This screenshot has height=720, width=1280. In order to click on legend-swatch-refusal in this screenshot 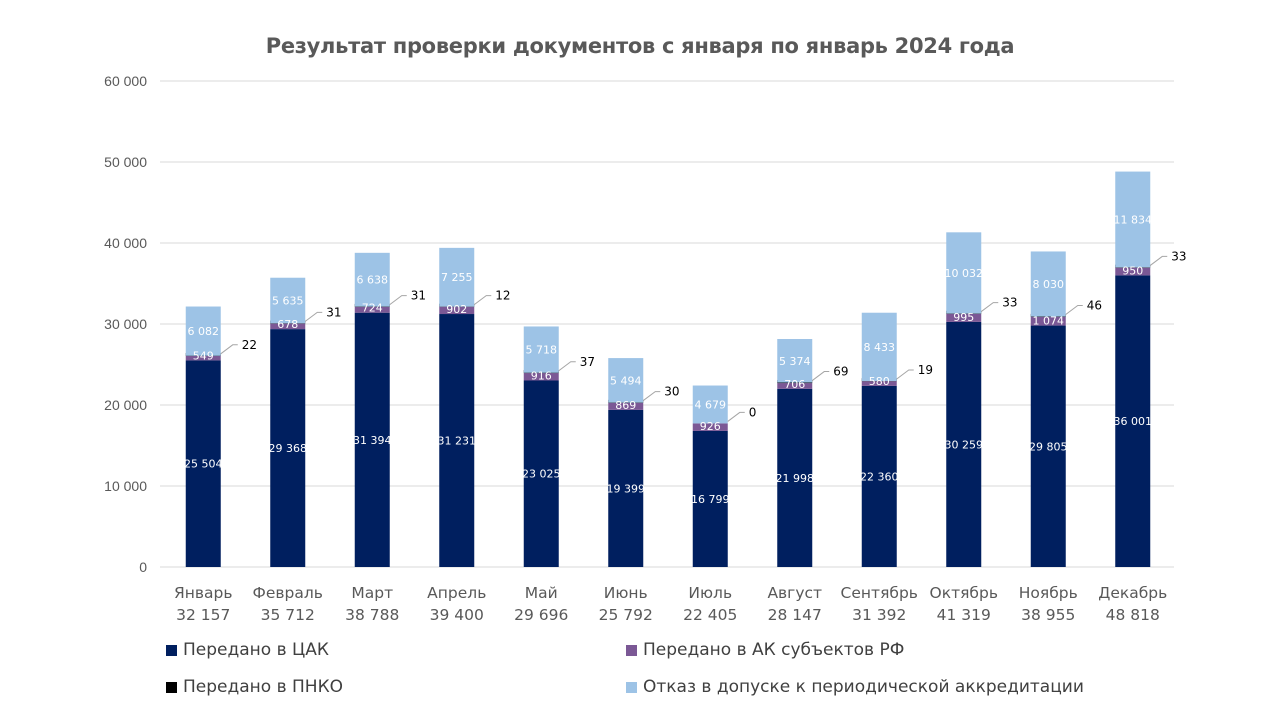, I will do `click(631, 687)`.